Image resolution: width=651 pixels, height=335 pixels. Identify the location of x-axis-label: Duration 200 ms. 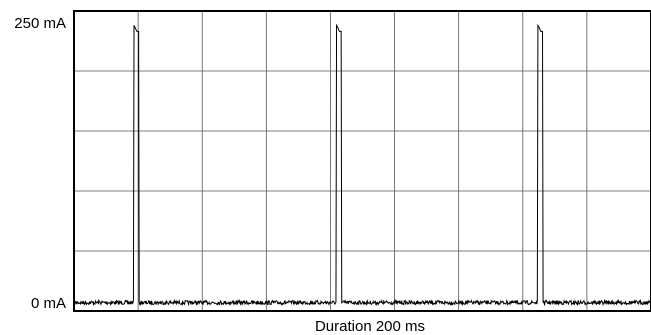
(370, 326).